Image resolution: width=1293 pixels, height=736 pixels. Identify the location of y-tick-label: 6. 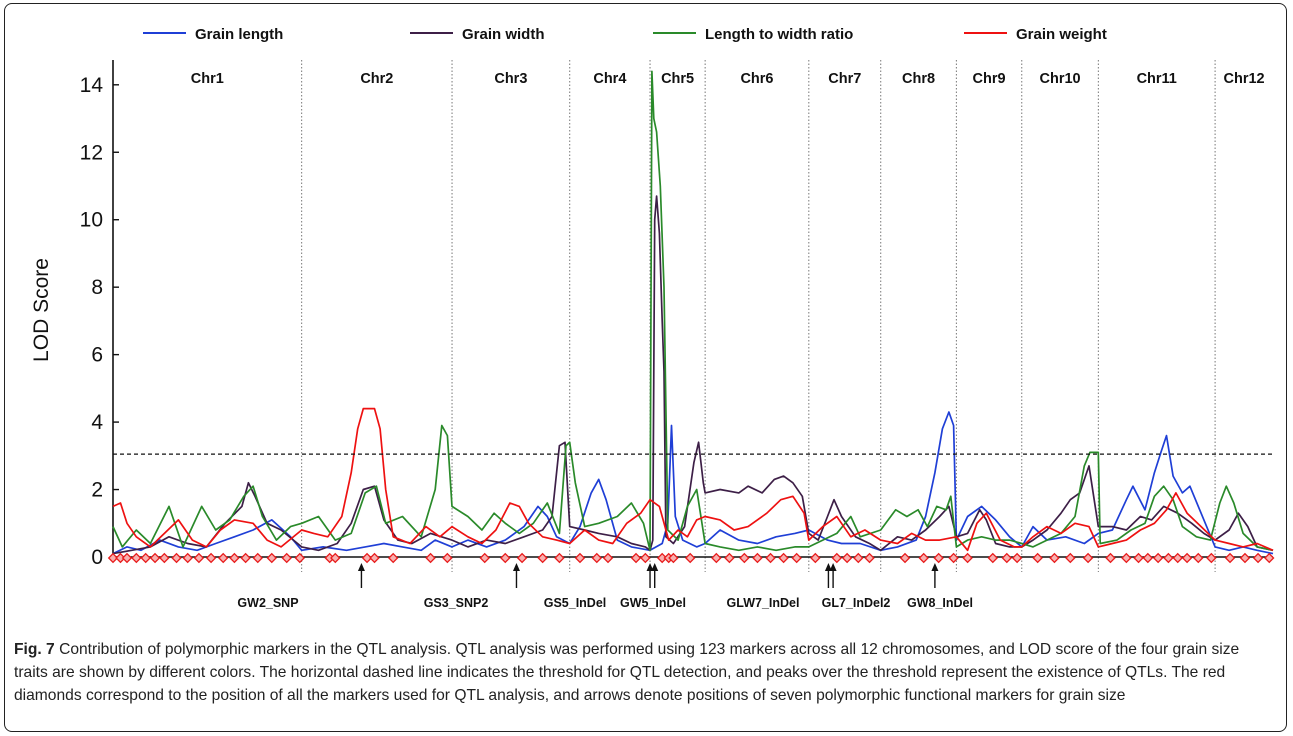
(97, 355).